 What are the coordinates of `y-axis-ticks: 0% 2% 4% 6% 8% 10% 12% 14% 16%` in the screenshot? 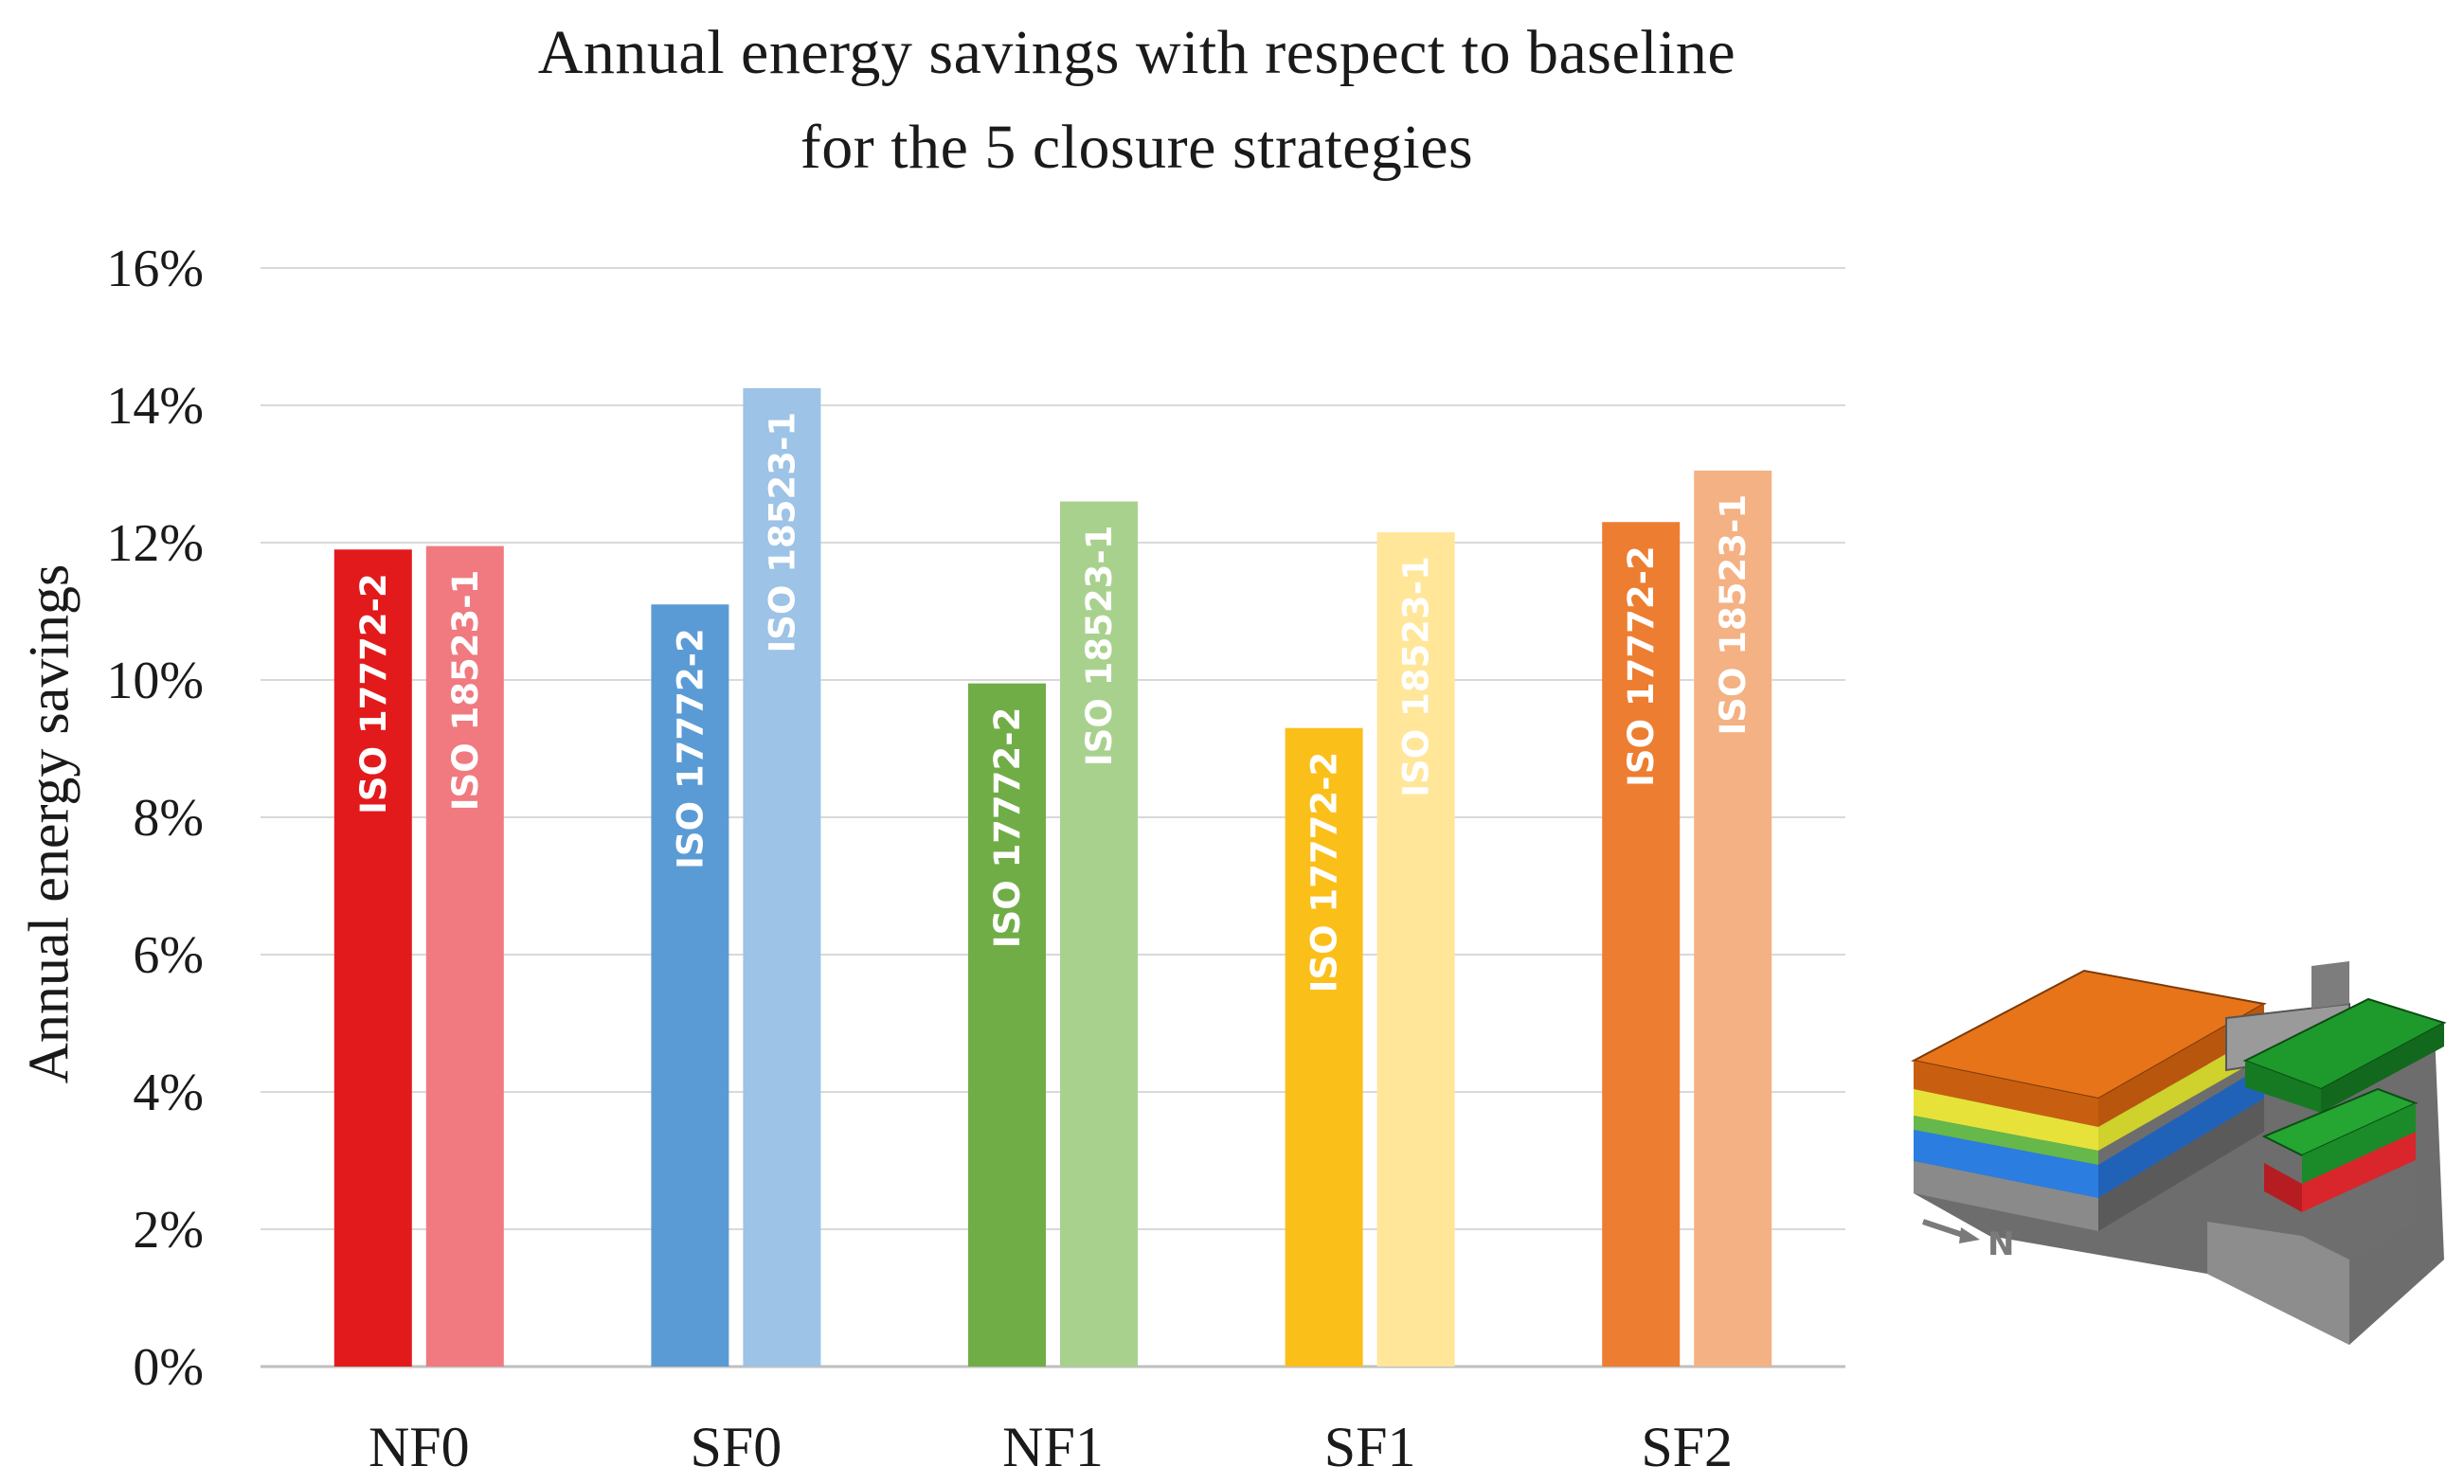 It's located at (155, 818).